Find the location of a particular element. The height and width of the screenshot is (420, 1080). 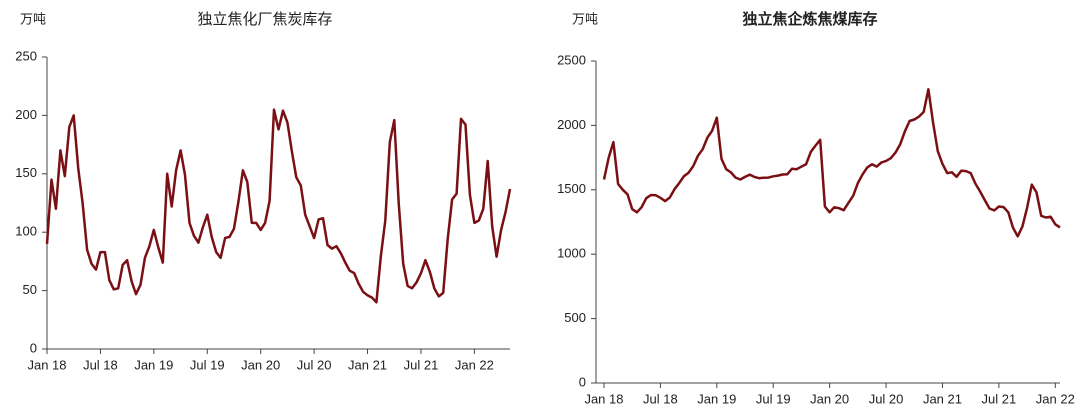

y-tick-label: 1500 is located at coordinates (571, 188).